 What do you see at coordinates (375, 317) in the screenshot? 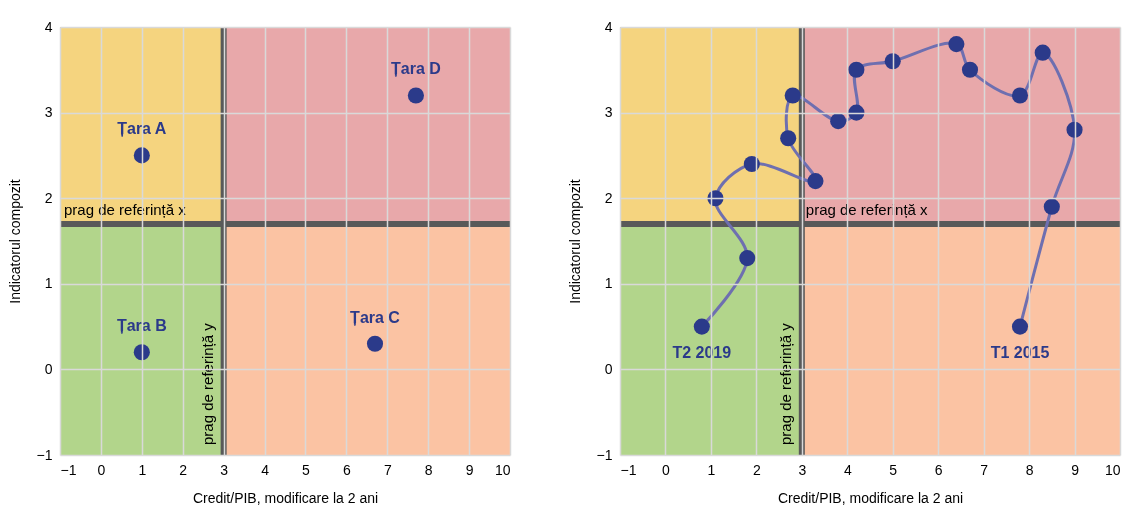
I see `annotation: Țara C` at bounding box center [375, 317].